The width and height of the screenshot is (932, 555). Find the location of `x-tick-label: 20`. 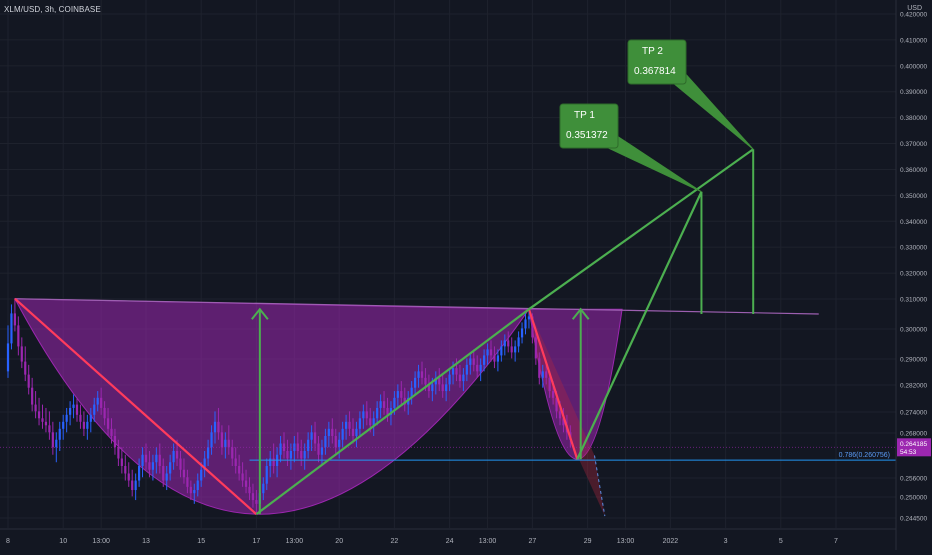

x-tick-label: 20 is located at coordinates (339, 541).